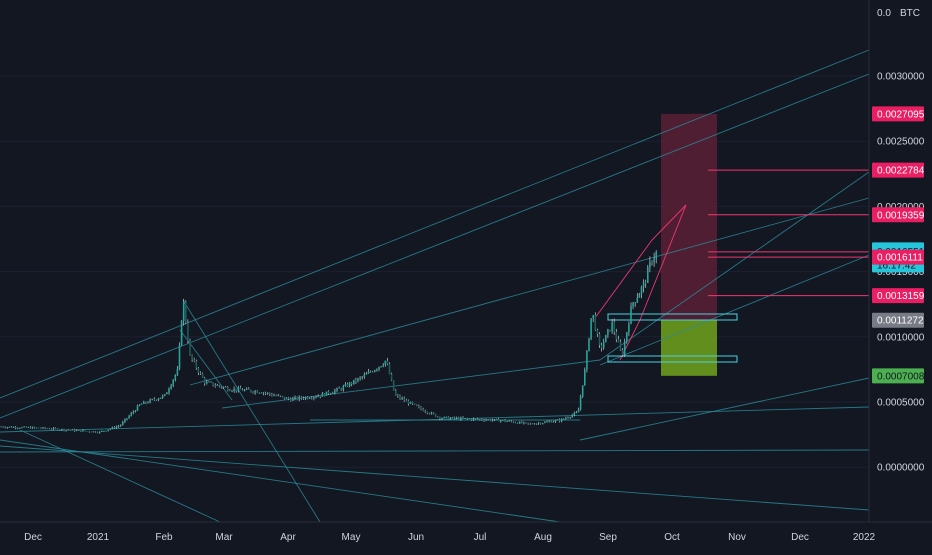 The image size is (932, 555). What do you see at coordinates (640, 282) in the screenshot?
I see `wedge-pattern` at bounding box center [640, 282].